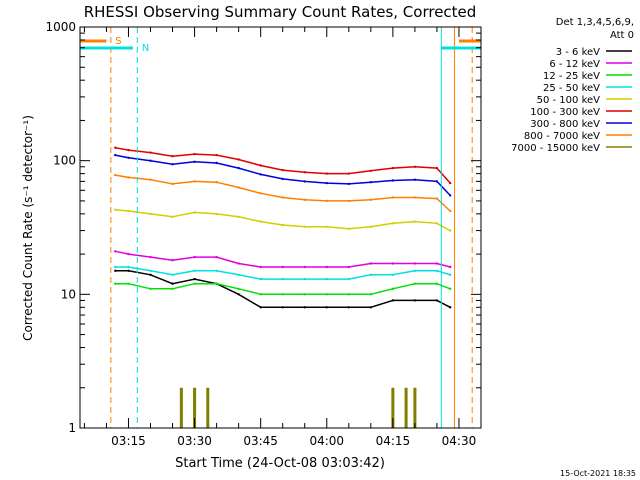 The width and height of the screenshot is (640, 480). What do you see at coordinates (595, 22) in the screenshot?
I see `legend-header: Det 1,3,4,5,6,9,` at bounding box center [595, 22].